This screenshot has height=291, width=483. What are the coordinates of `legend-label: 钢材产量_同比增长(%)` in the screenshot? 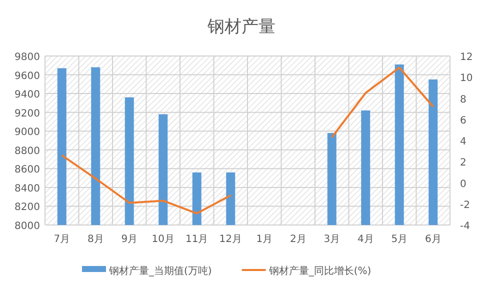 It's located at (320, 271).